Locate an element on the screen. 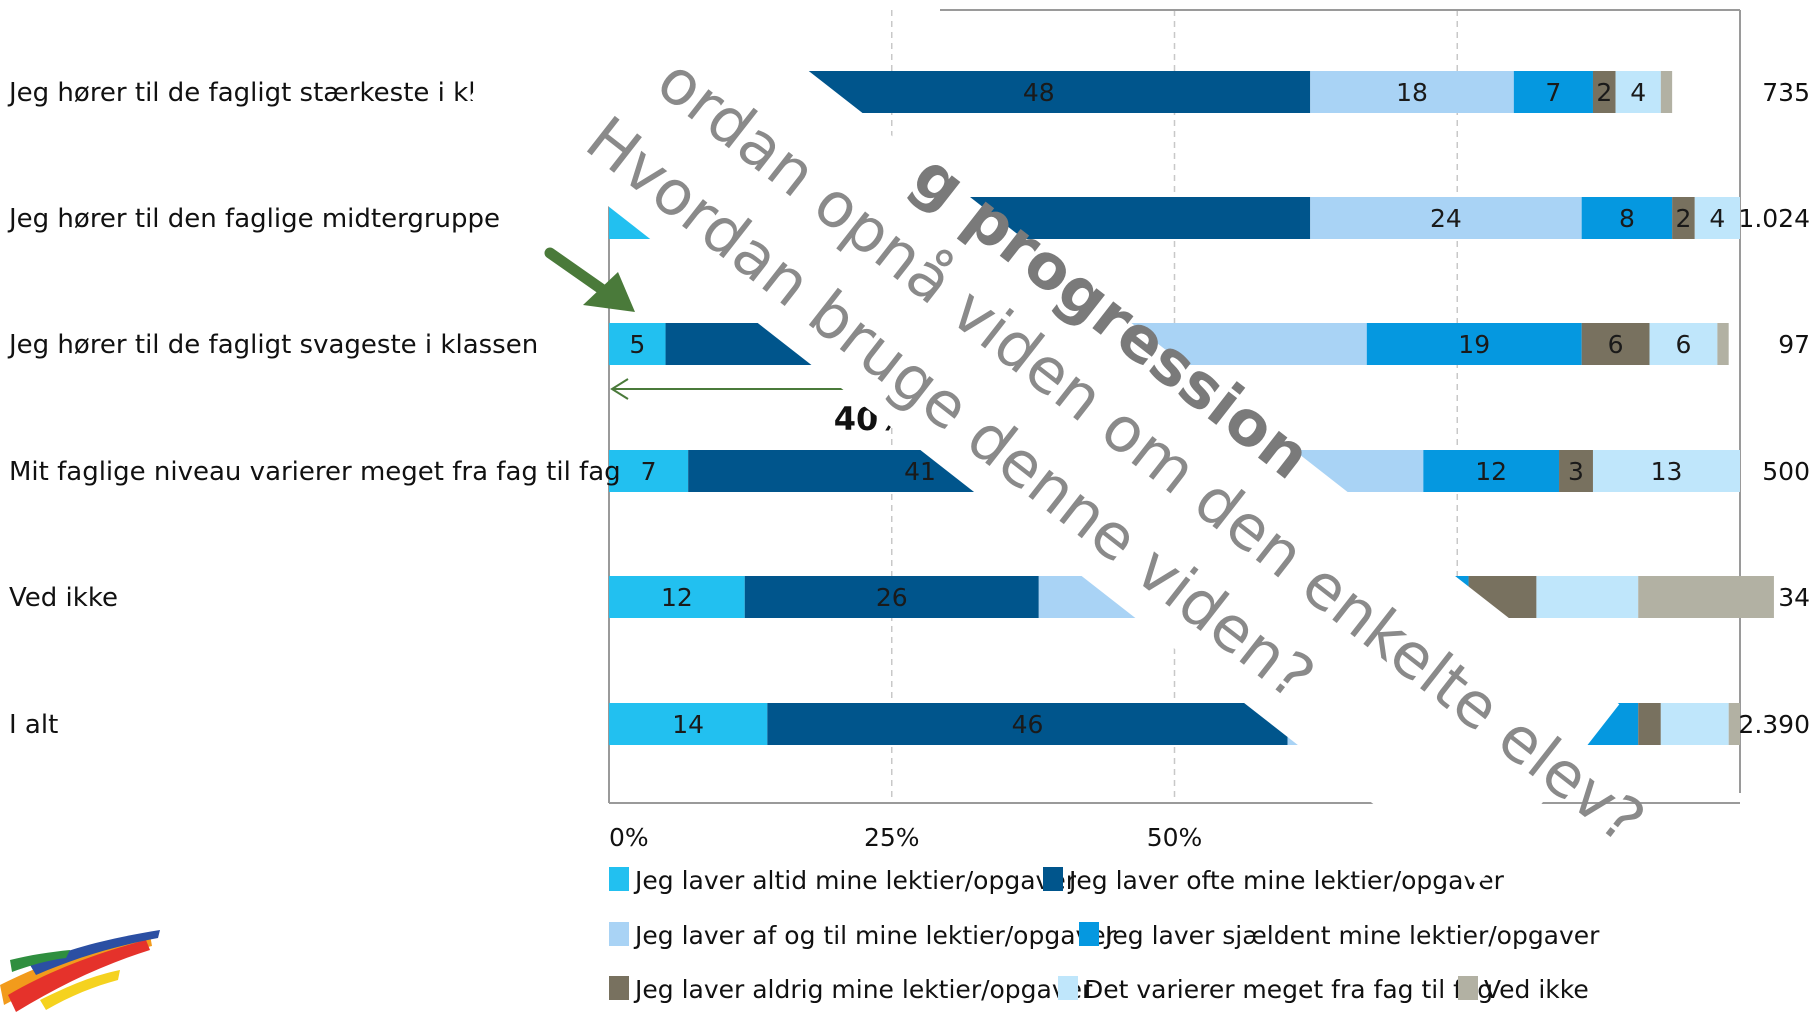 The image size is (1812, 1015). row-total: 2.390 is located at coordinates (1774, 724).